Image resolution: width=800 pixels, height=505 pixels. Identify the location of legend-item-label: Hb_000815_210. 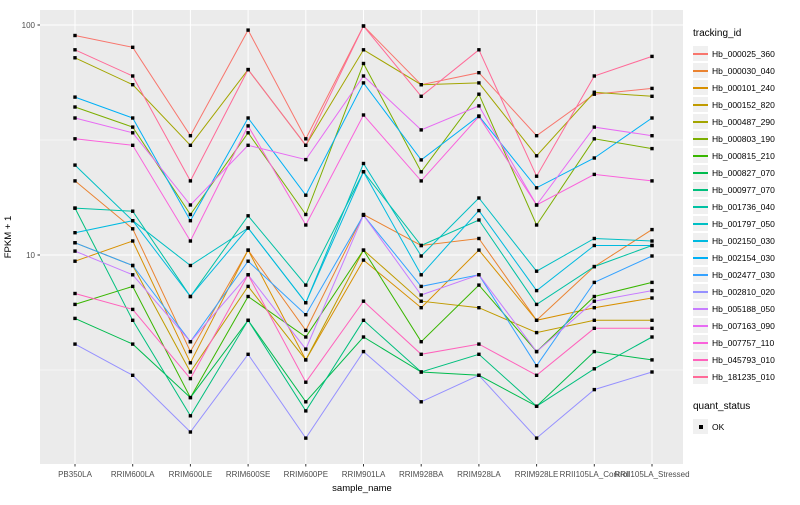
(743, 155).